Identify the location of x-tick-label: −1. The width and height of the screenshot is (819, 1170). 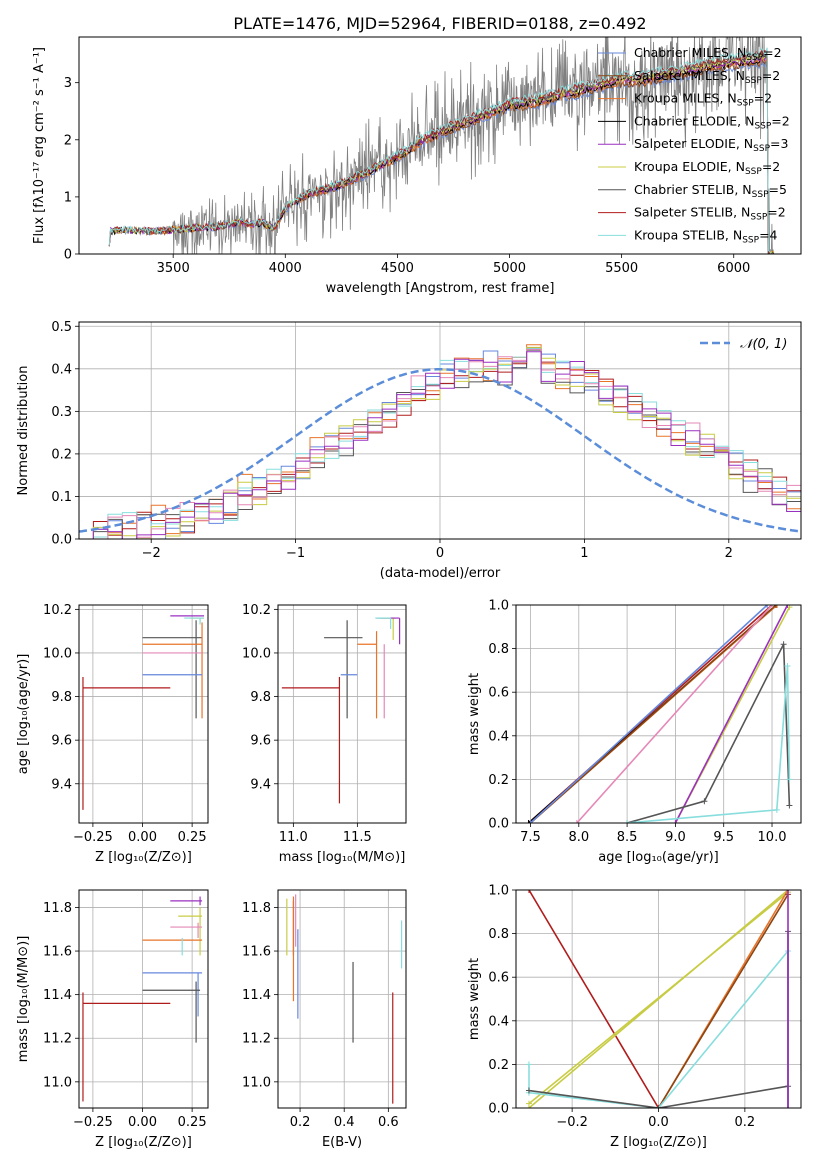
(295, 553).